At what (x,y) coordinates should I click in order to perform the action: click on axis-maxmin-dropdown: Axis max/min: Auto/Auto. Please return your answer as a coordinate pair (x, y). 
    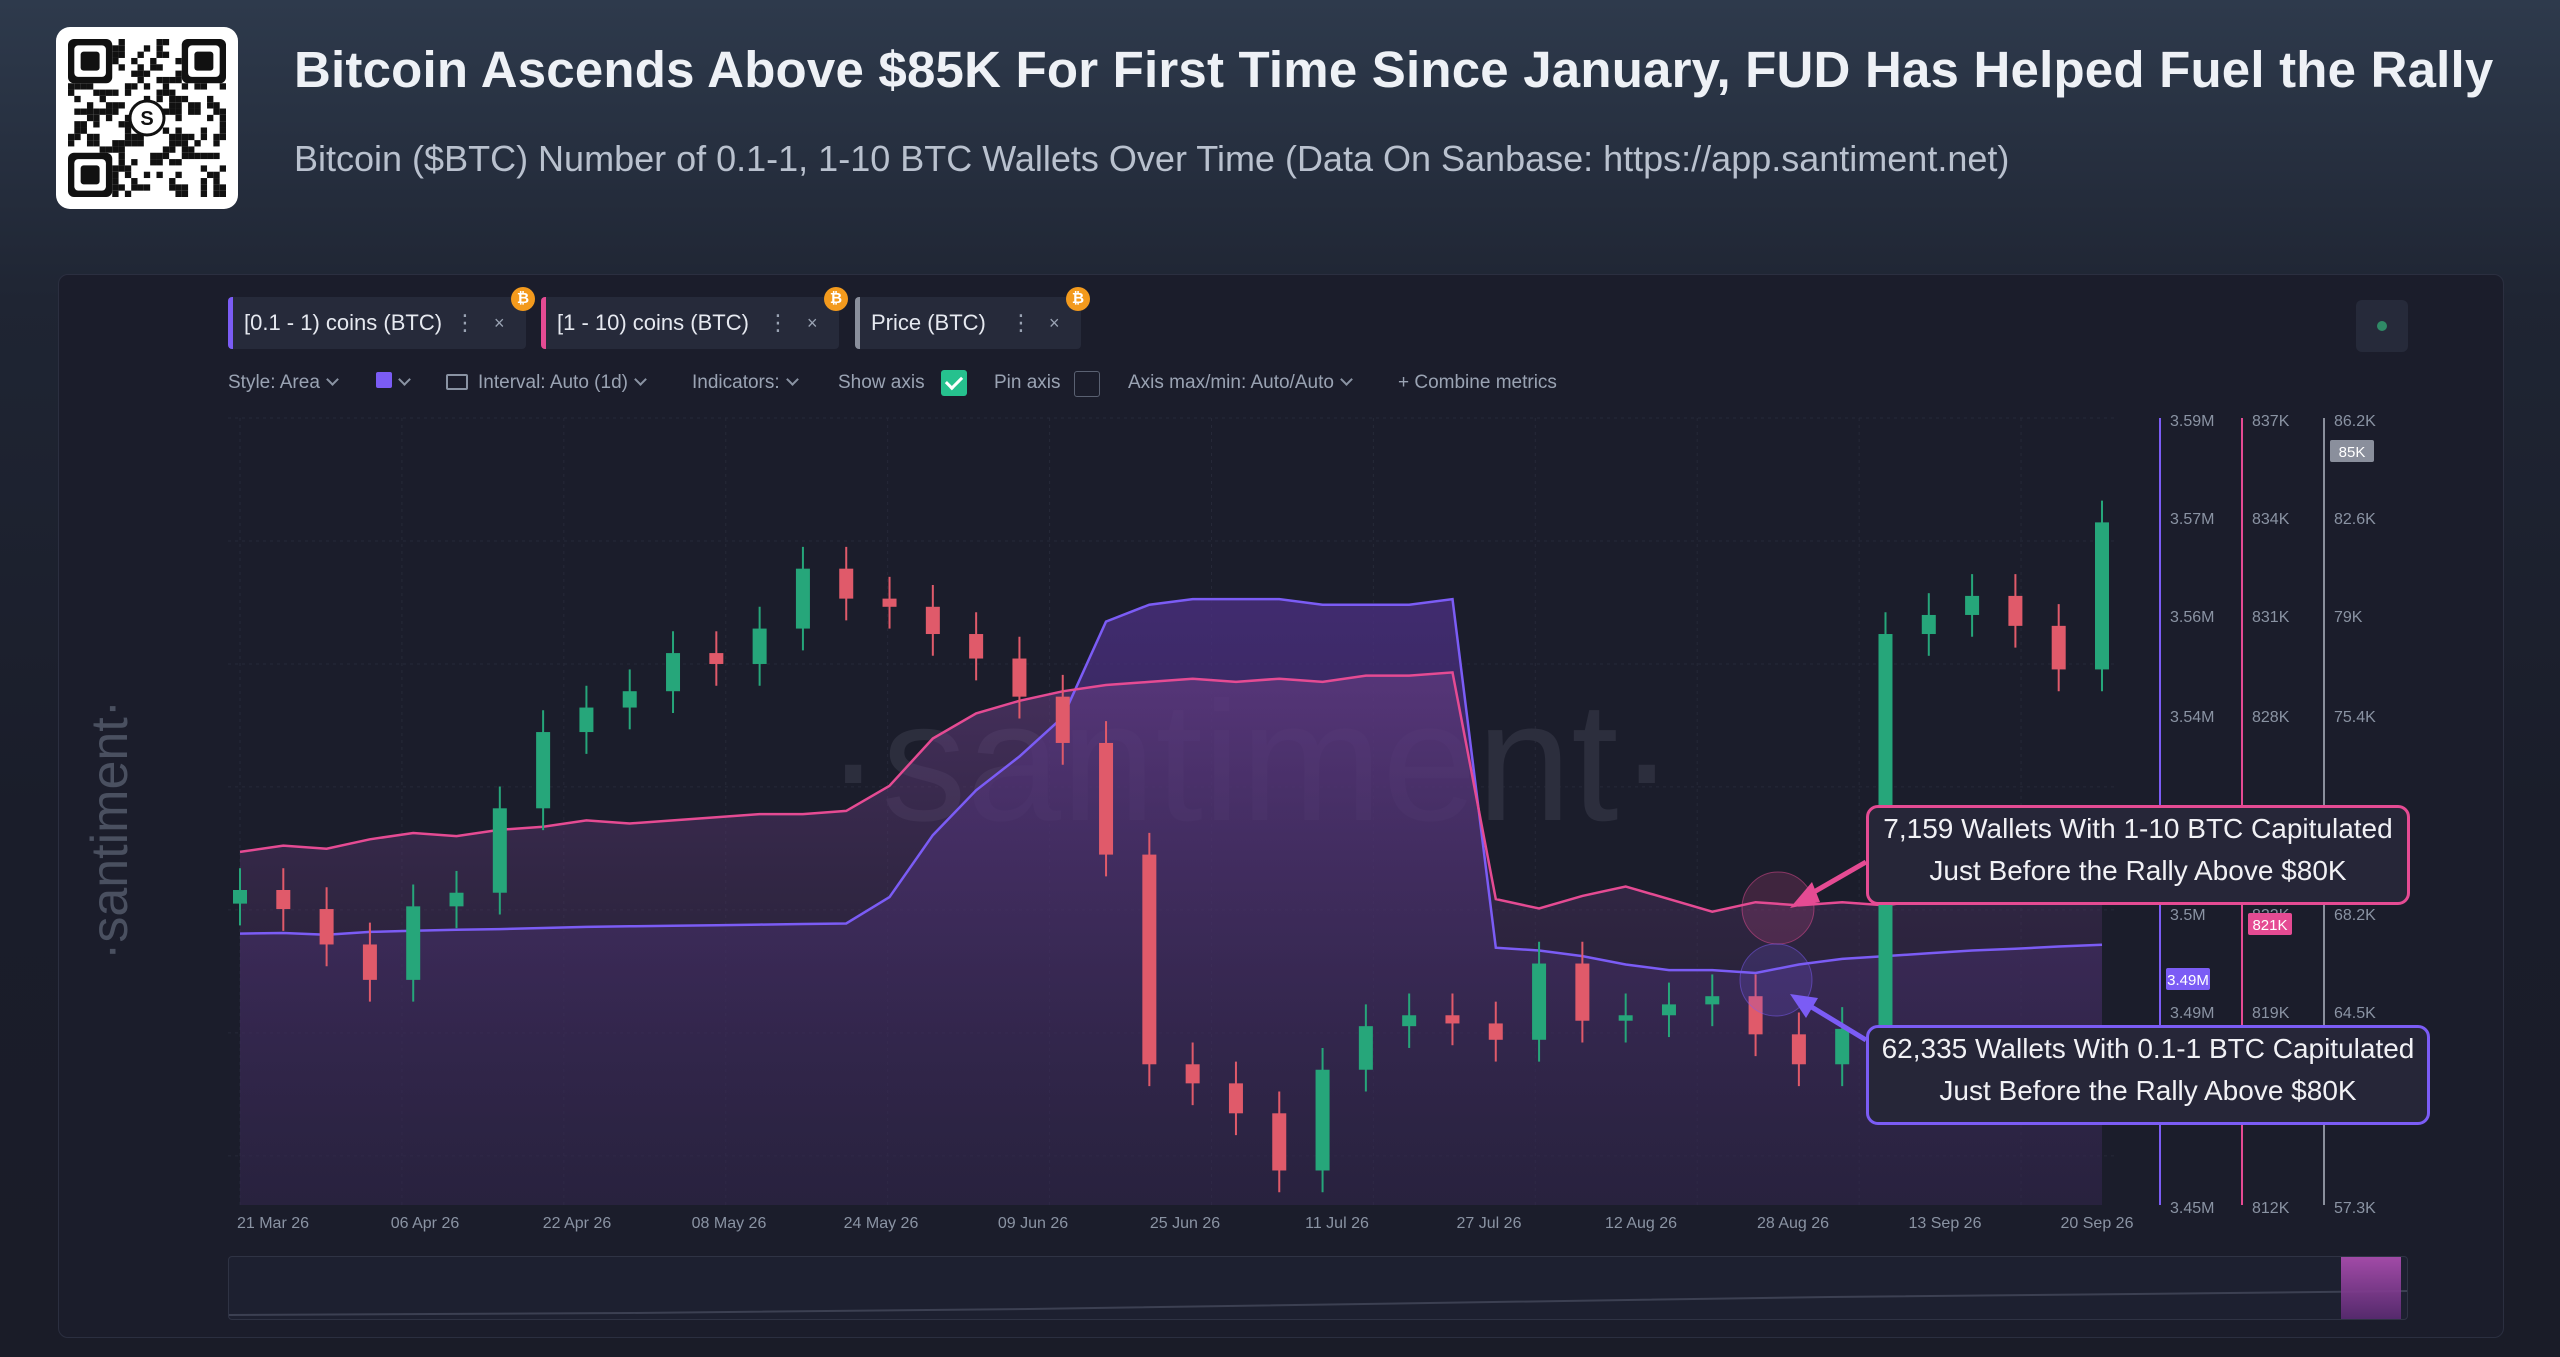
    Looking at the image, I should click on (1240, 383).